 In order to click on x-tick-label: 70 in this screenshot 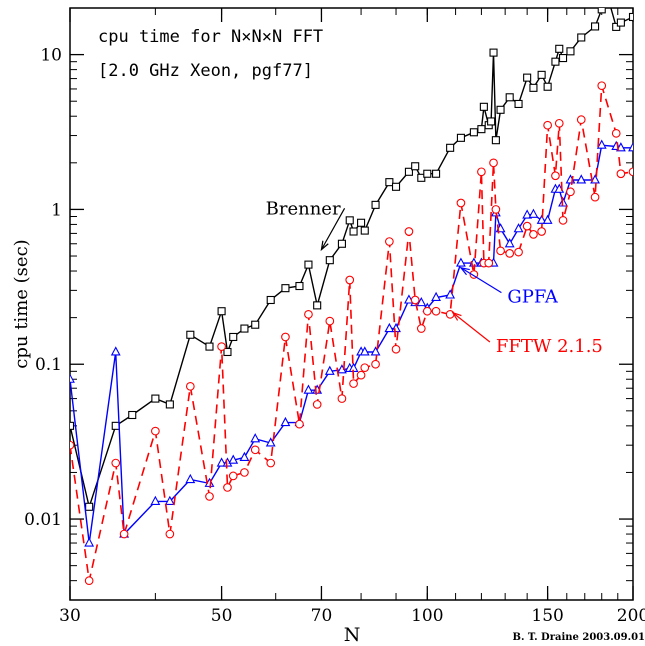, I will do `click(322, 616)`.